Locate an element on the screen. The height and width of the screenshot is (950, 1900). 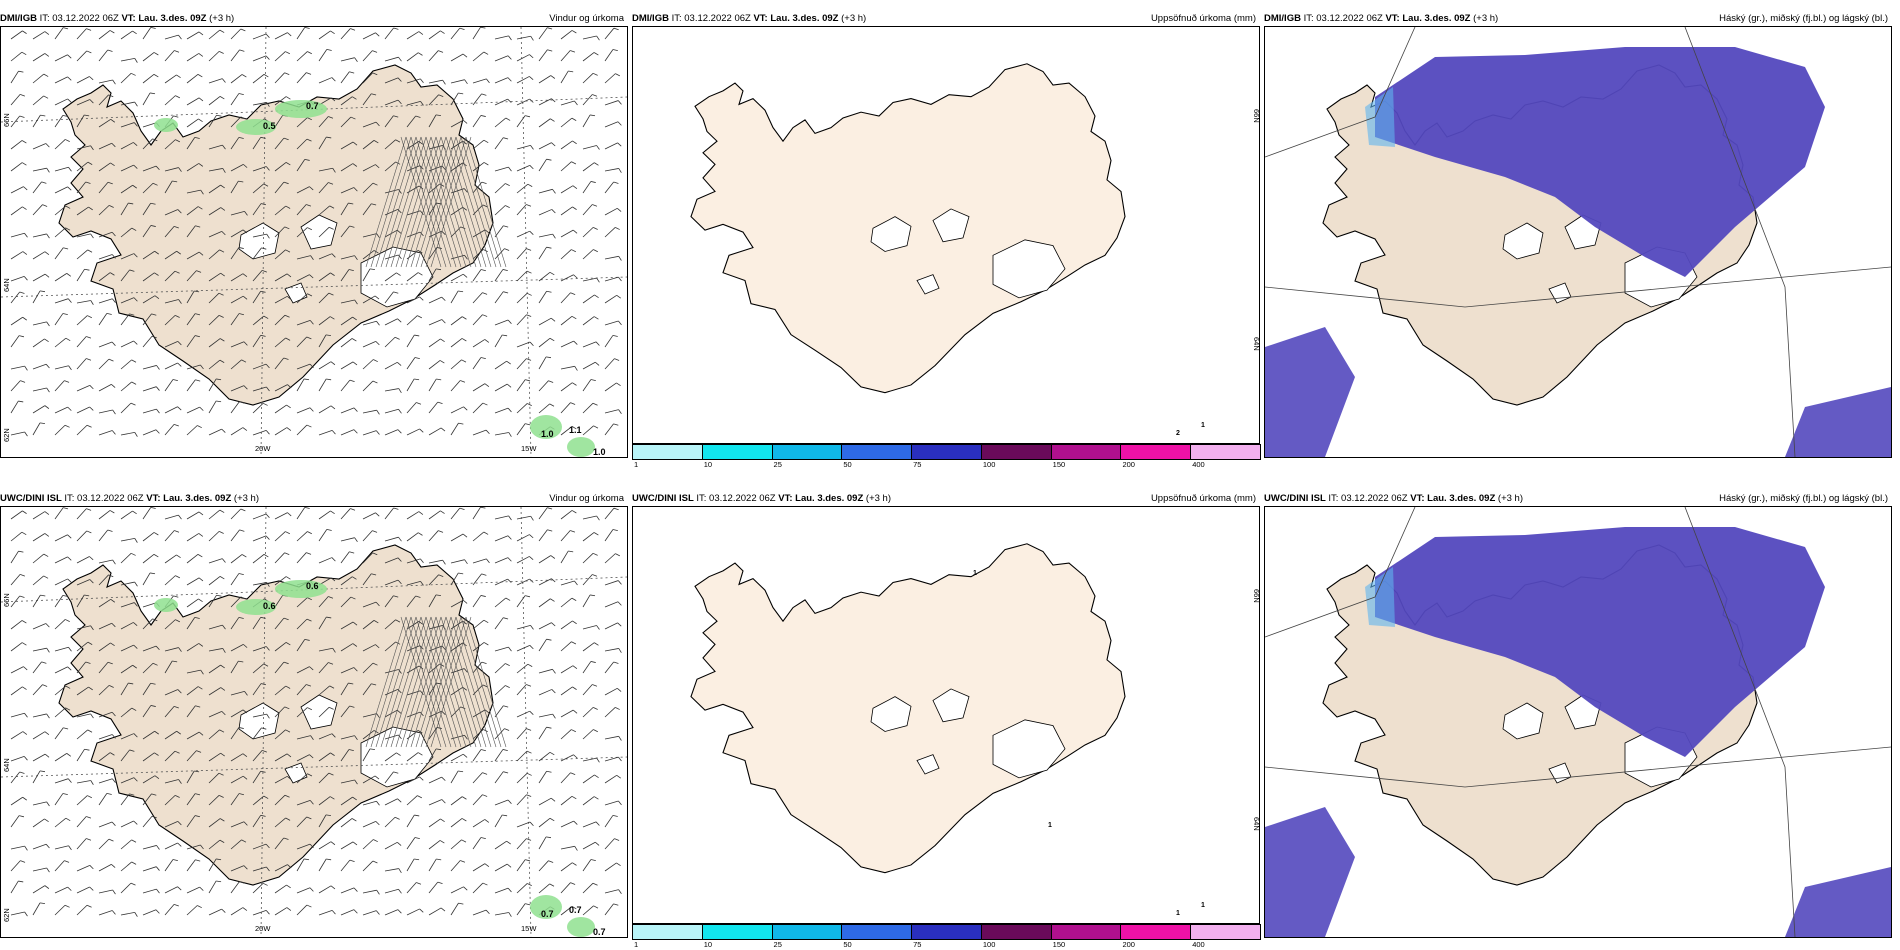
map-frame: 66N 64N 1 1 1 1 is located at coordinates (946, 715).